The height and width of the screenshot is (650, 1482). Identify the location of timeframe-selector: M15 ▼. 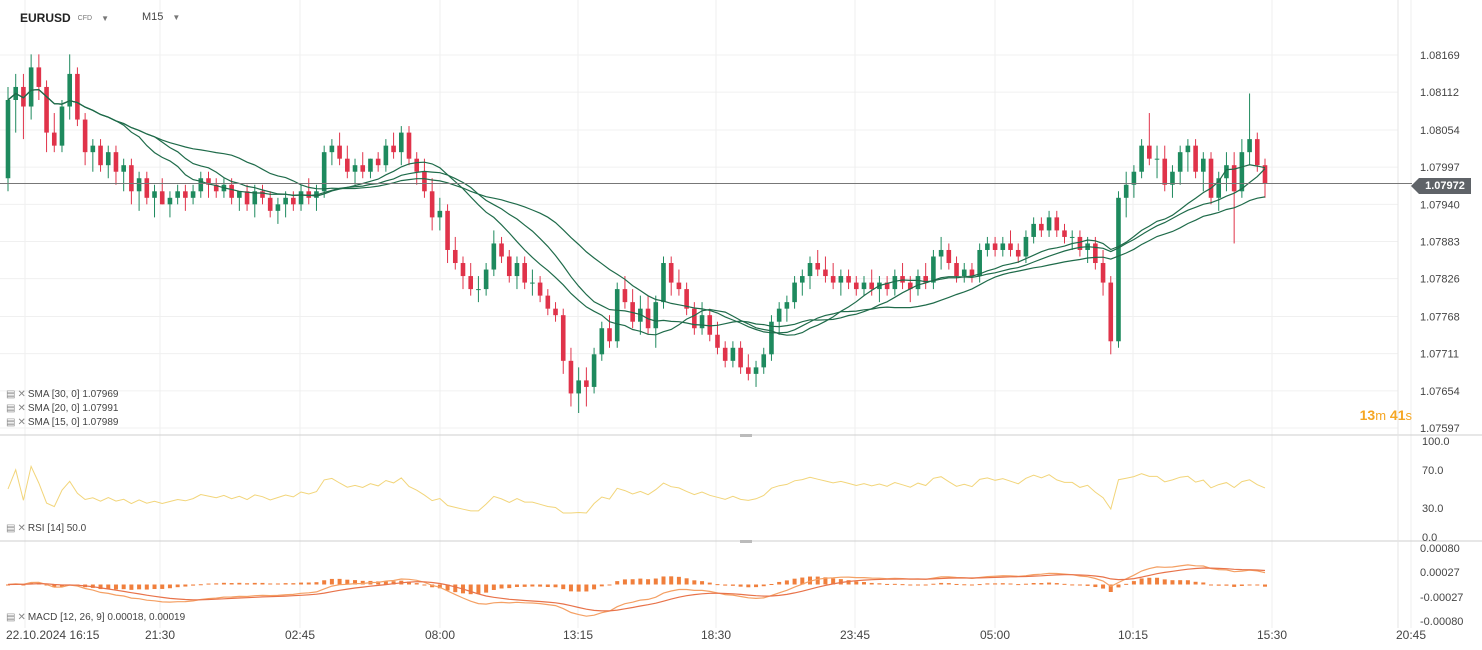
(161, 17).